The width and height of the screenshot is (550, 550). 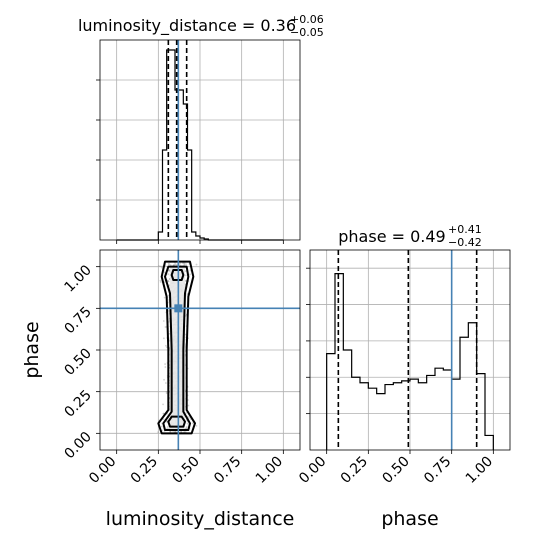 What do you see at coordinates (177, 275) in the screenshot?
I see `contour-inner-high` at bounding box center [177, 275].